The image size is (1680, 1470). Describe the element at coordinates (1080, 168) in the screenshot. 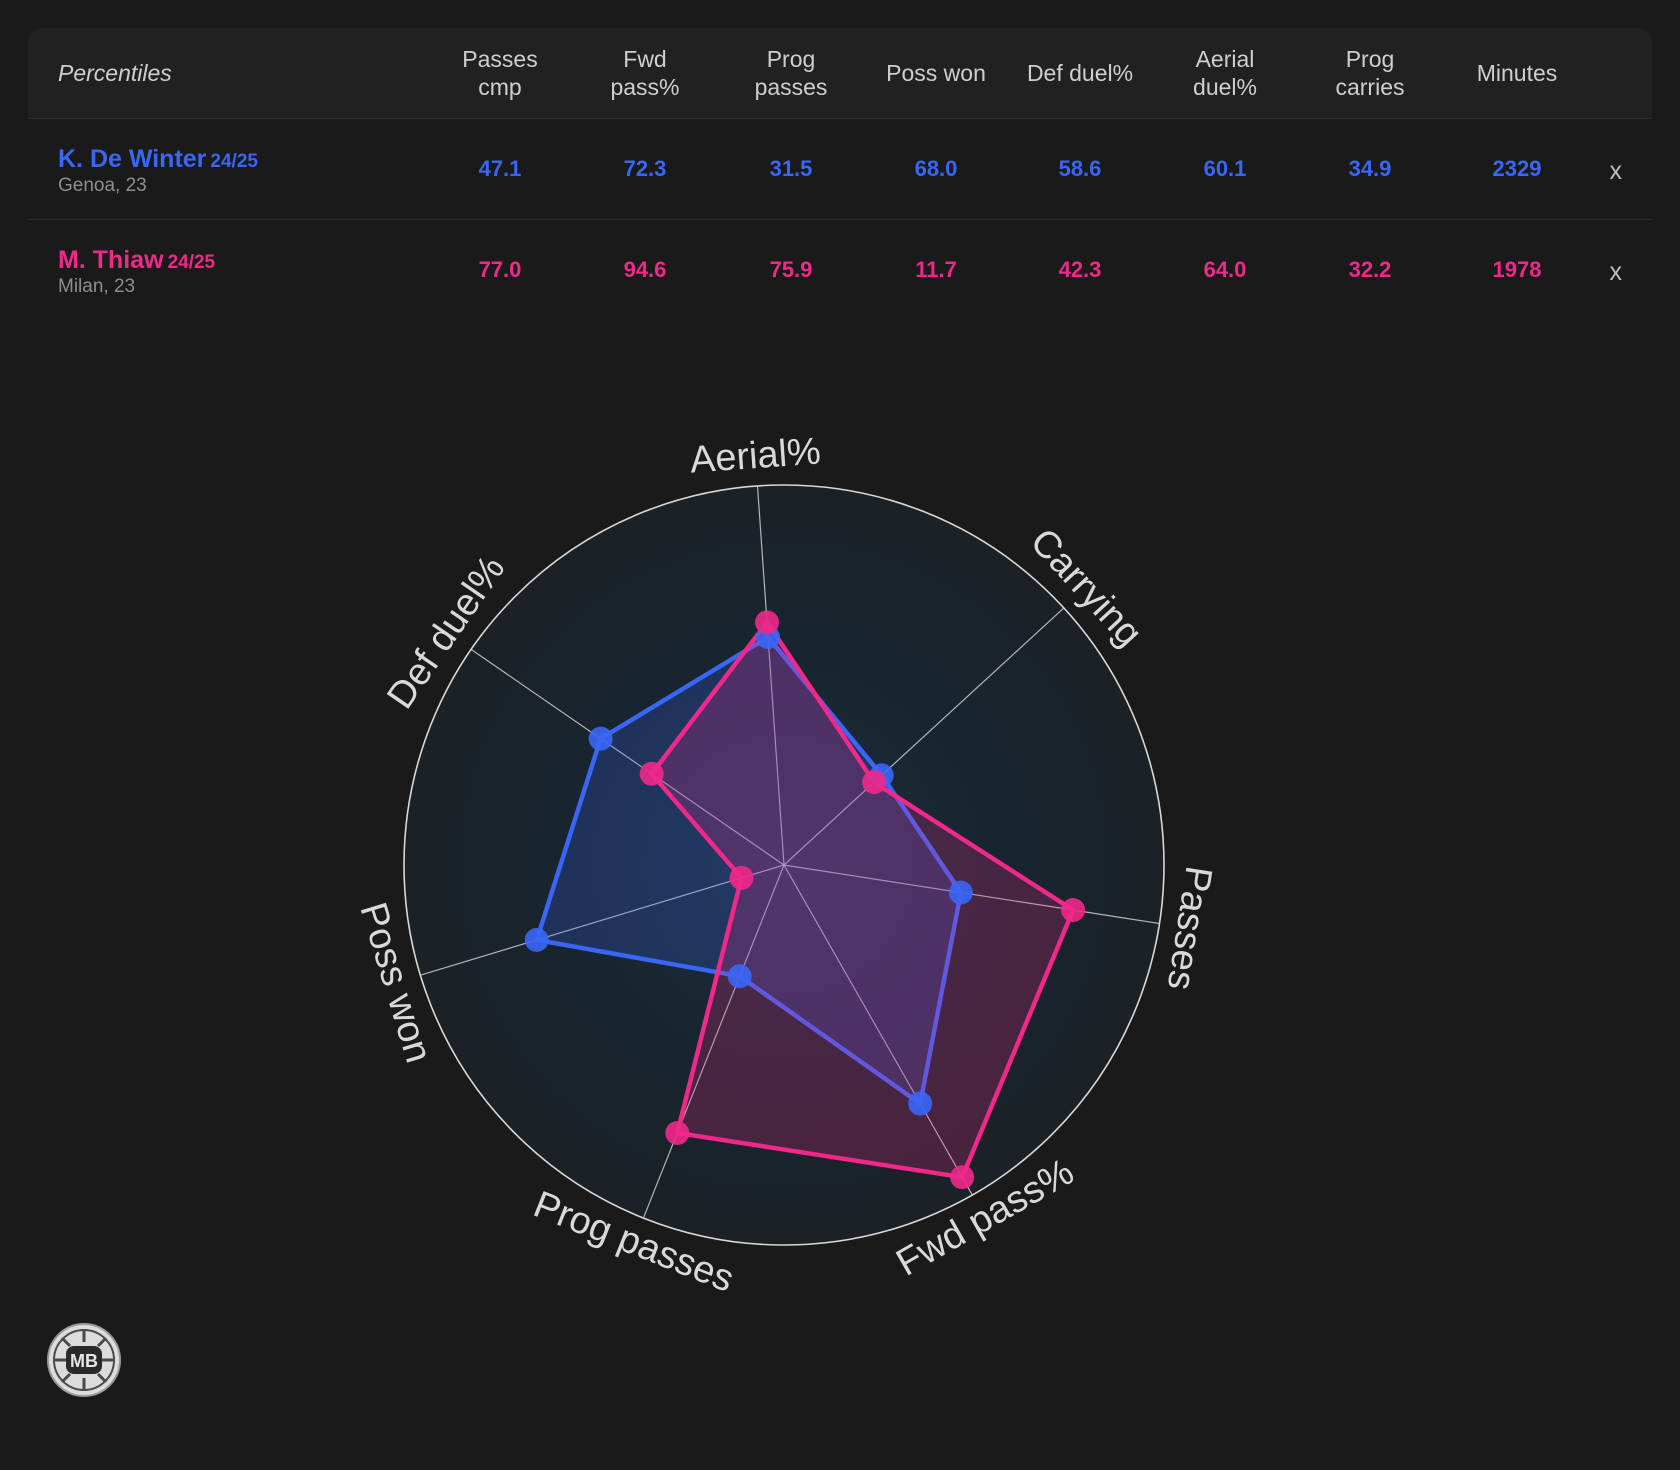

I see `stat-value: 58.6` at that location.